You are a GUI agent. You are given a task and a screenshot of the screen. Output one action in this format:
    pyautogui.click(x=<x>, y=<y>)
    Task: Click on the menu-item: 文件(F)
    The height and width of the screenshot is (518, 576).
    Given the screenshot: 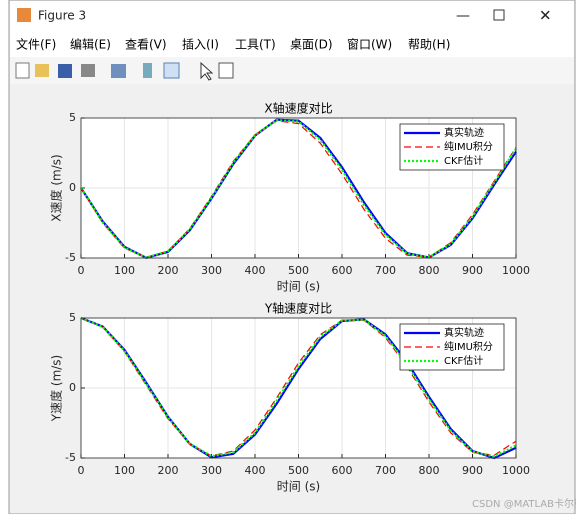 What is the action you would take?
    pyautogui.click(x=36, y=44)
    